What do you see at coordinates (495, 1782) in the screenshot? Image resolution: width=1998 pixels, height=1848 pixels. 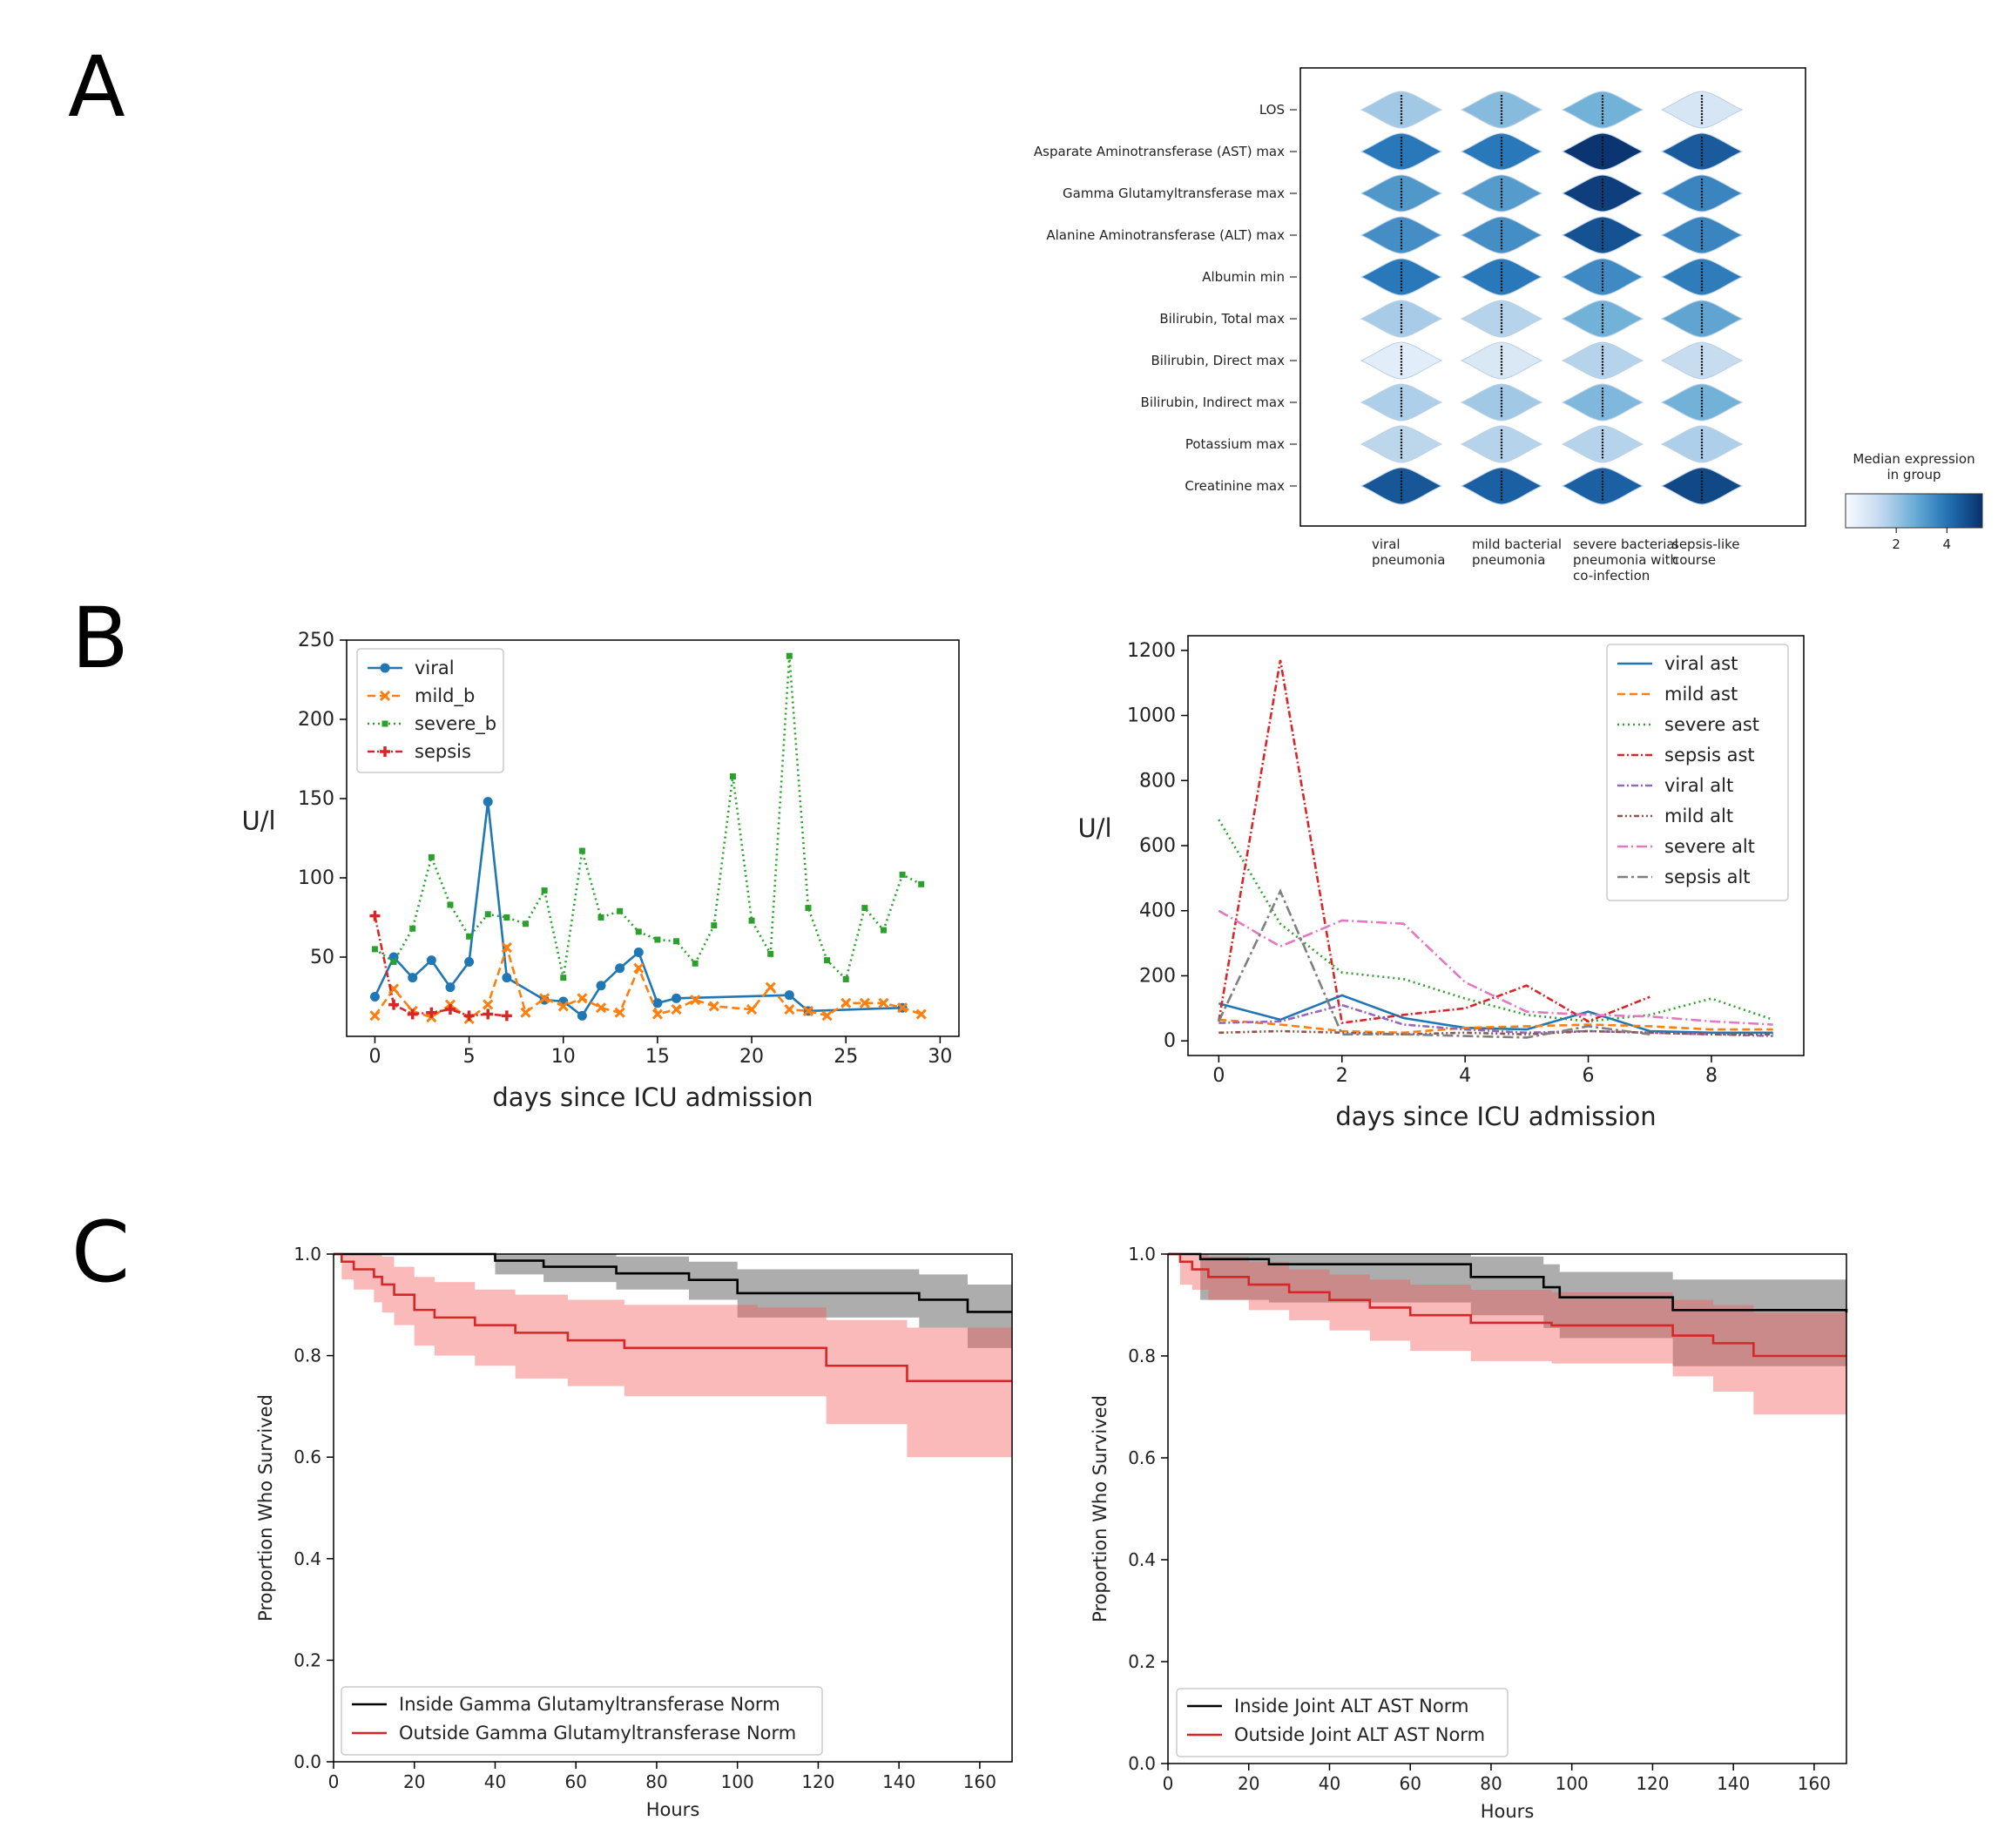 I see `x-tick-label: 40` at bounding box center [495, 1782].